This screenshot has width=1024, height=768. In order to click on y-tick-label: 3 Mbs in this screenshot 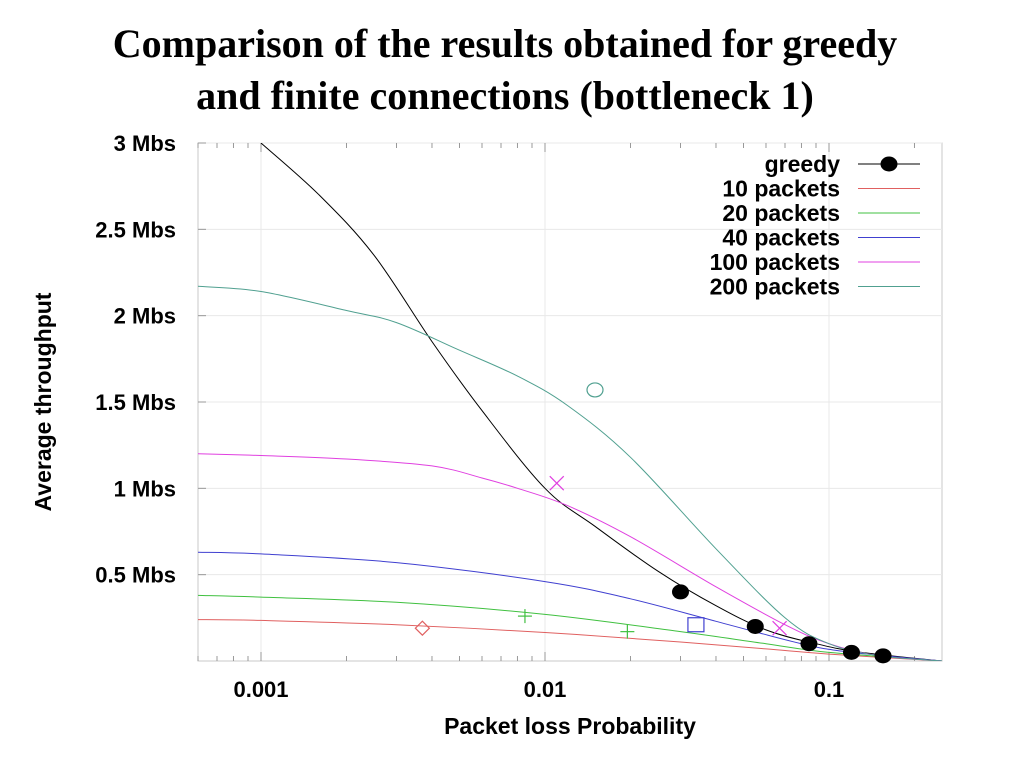, I will do `click(145, 143)`.